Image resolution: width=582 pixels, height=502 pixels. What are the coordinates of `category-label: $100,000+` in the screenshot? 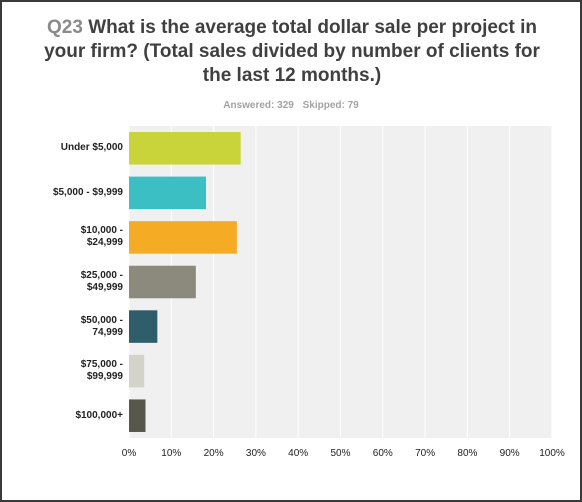 It's located at (99, 415).